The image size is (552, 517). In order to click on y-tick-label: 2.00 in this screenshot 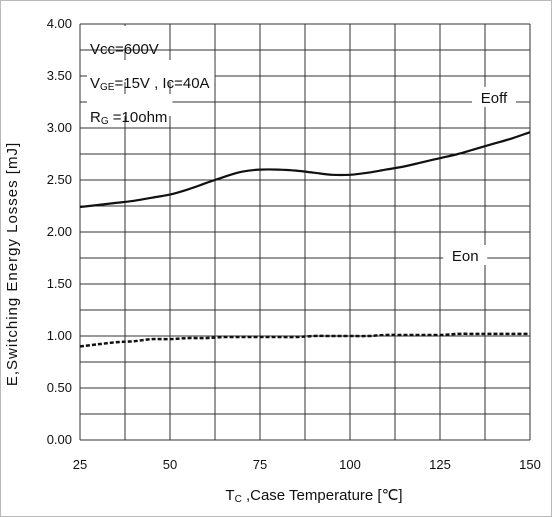, I will do `click(59, 231)`.